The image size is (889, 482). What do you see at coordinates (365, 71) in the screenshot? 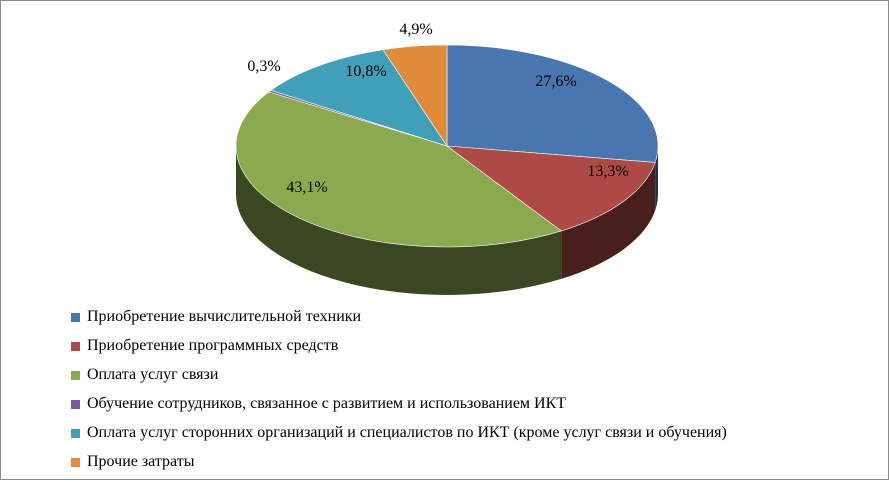
I see `data-label: 10,8%` at bounding box center [365, 71].